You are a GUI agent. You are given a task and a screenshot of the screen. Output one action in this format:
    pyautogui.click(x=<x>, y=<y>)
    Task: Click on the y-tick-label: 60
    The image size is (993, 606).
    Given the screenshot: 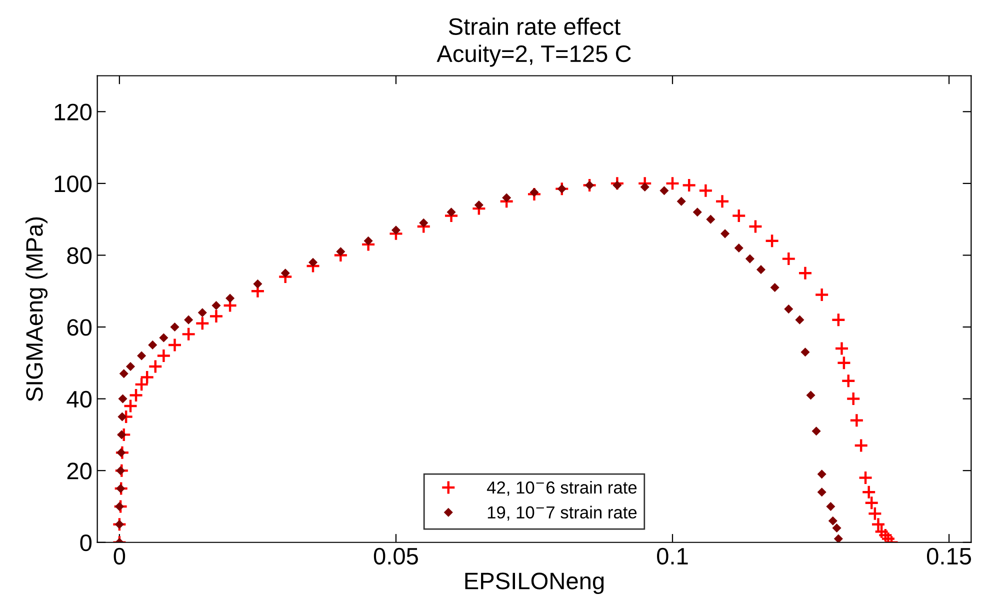 What is the action you would take?
    pyautogui.click(x=79, y=327)
    